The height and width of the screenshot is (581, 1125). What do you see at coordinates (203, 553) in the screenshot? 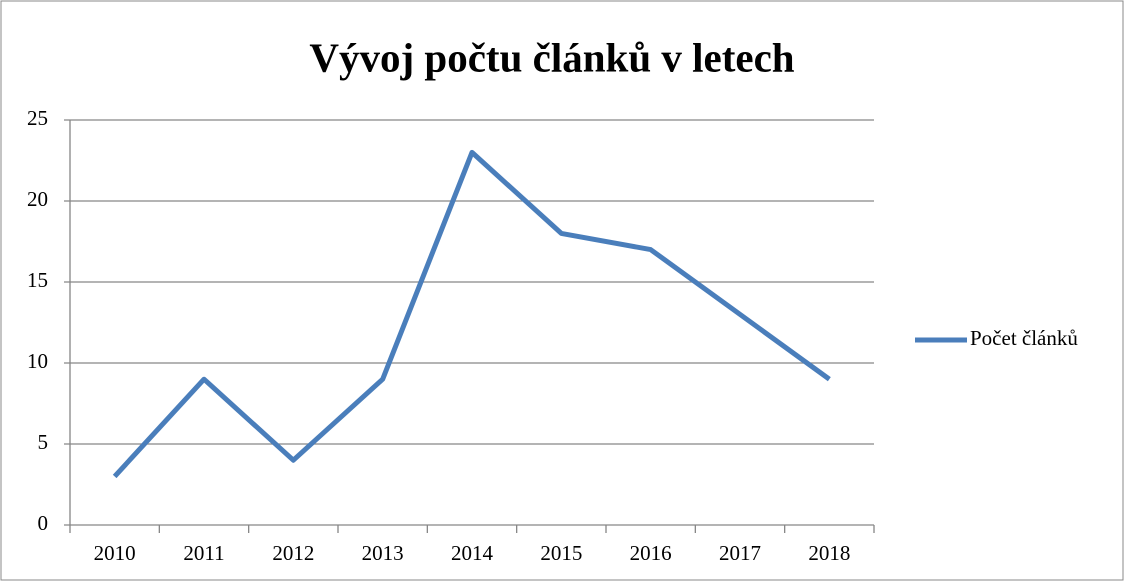
I see `x-tick-label: 2011` at bounding box center [203, 553].